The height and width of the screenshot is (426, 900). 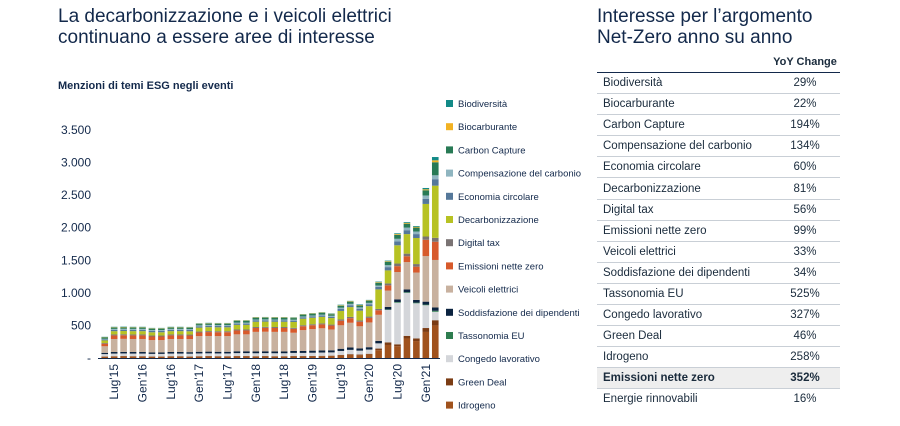 What do you see at coordinates (76, 195) in the screenshot?
I see `y-tick-label: 2.500` at bounding box center [76, 195].